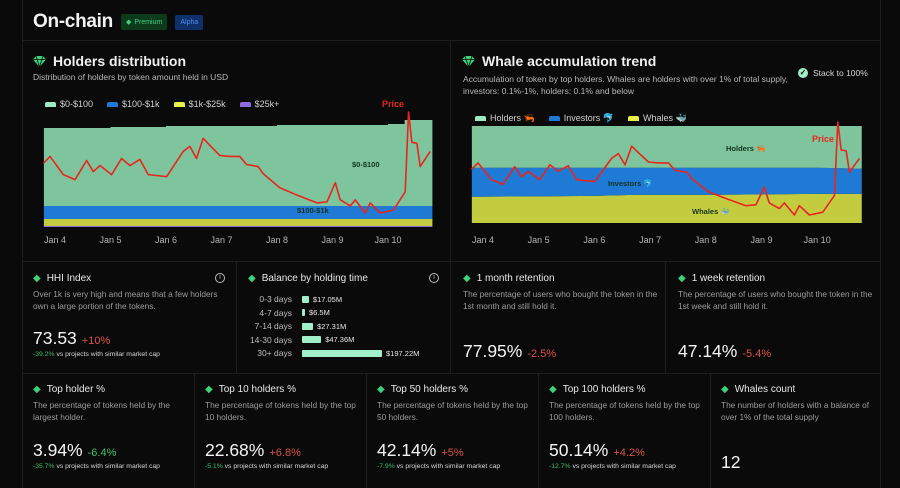 The width and height of the screenshot is (900, 488). Describe the element at coordinates (301, 340) in the screenshot. I see `balance-row: 14-30 days $47.36M` at that location.